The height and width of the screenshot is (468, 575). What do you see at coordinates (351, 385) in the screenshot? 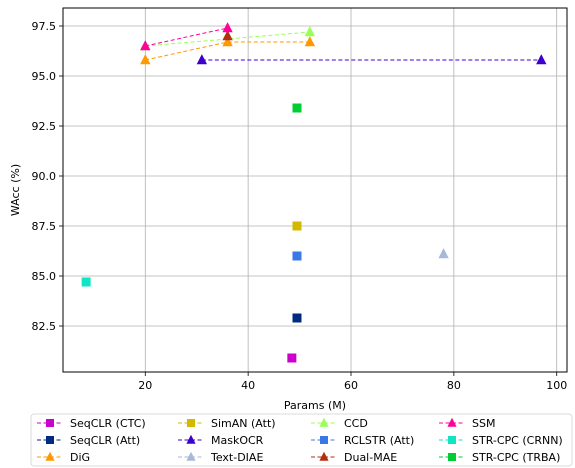
I see `x-tick-label: 60` at bounding box center [351, 385].